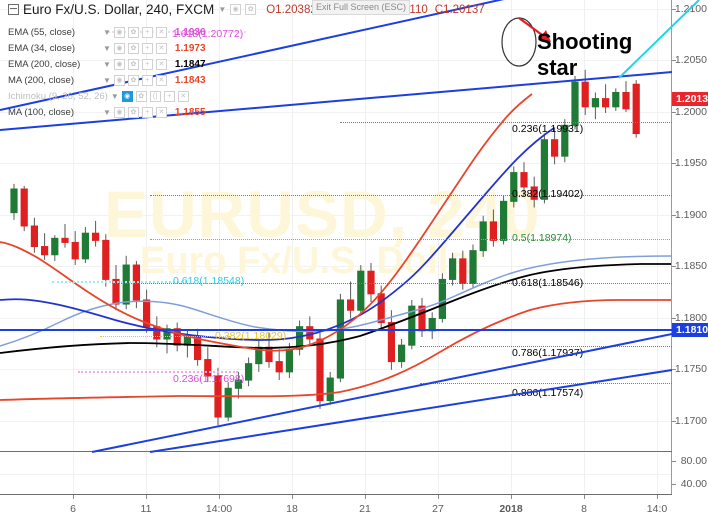 The width and height of the screenshot is (708, 526). I want to click on subpane-tick-80: 80.00, so click(693, 461).